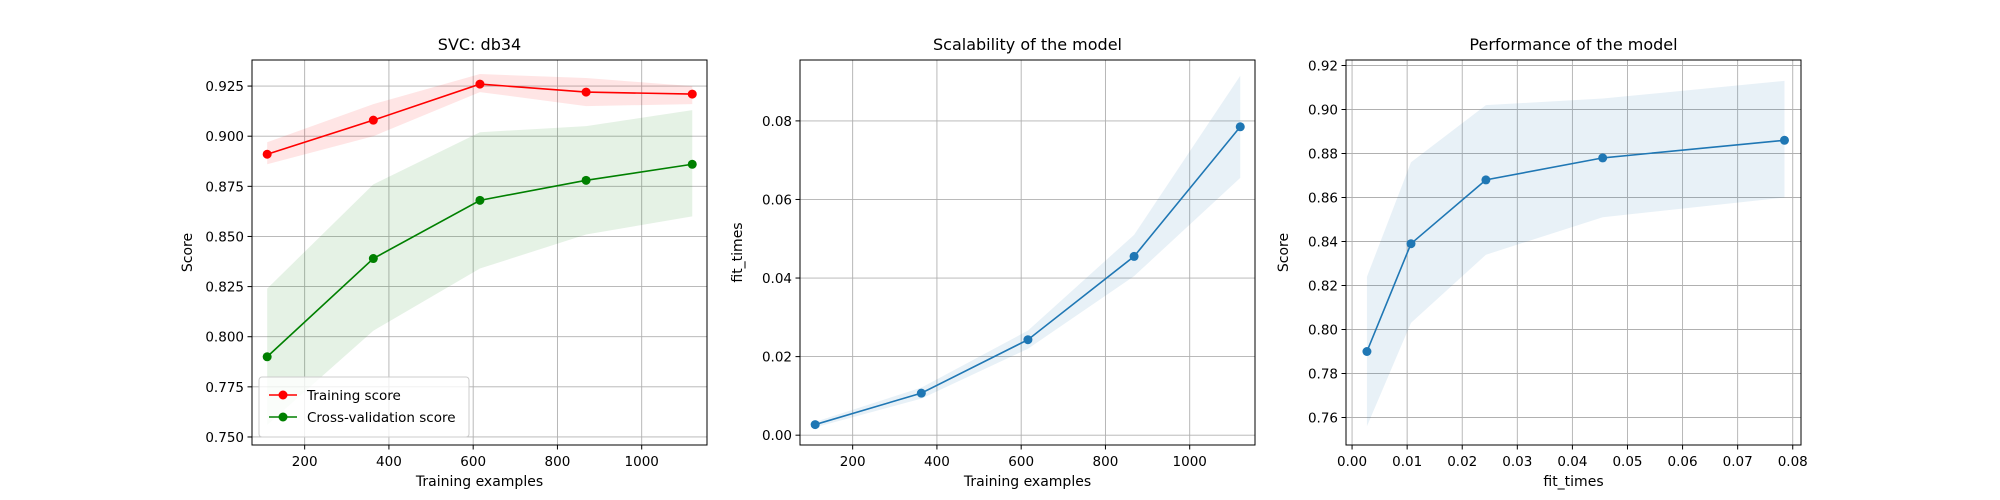 The image size is (2000, 500). What do you see at coordinates (224, 237) in the screenshot?
I see `y-tick-label: 0.850` at bounding box center [224, 237].